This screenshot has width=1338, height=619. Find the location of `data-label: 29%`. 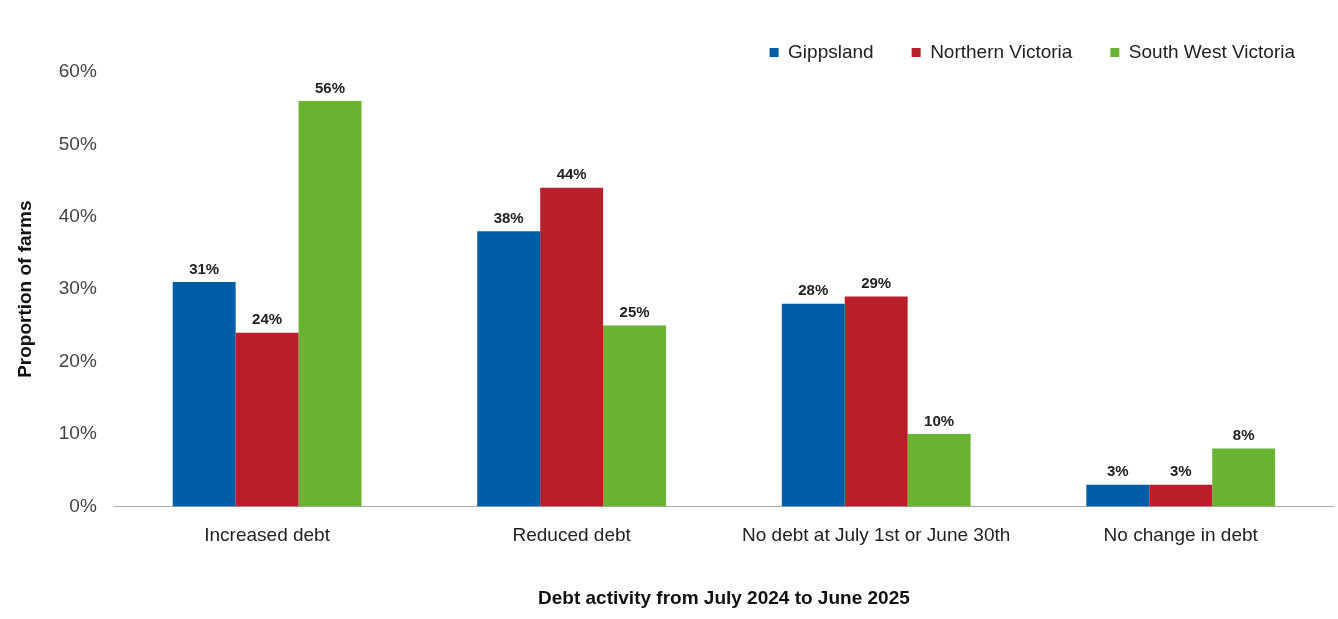

data-label: 29% is located at coordinates (876, 283).